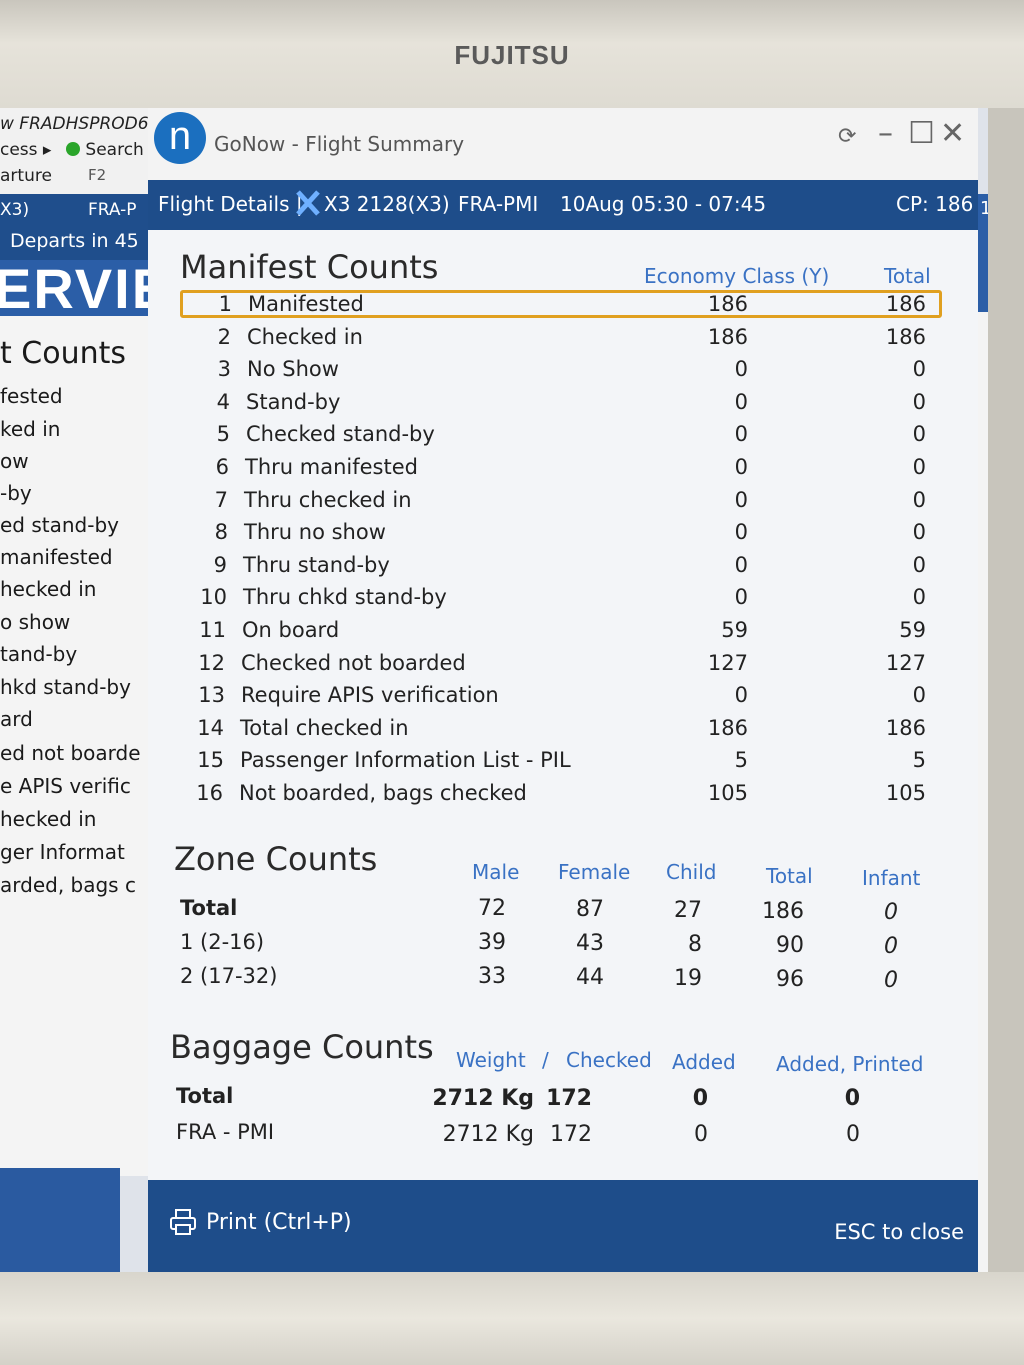  I want to click on manifest-row-total-value: 5, so click(919, 760).